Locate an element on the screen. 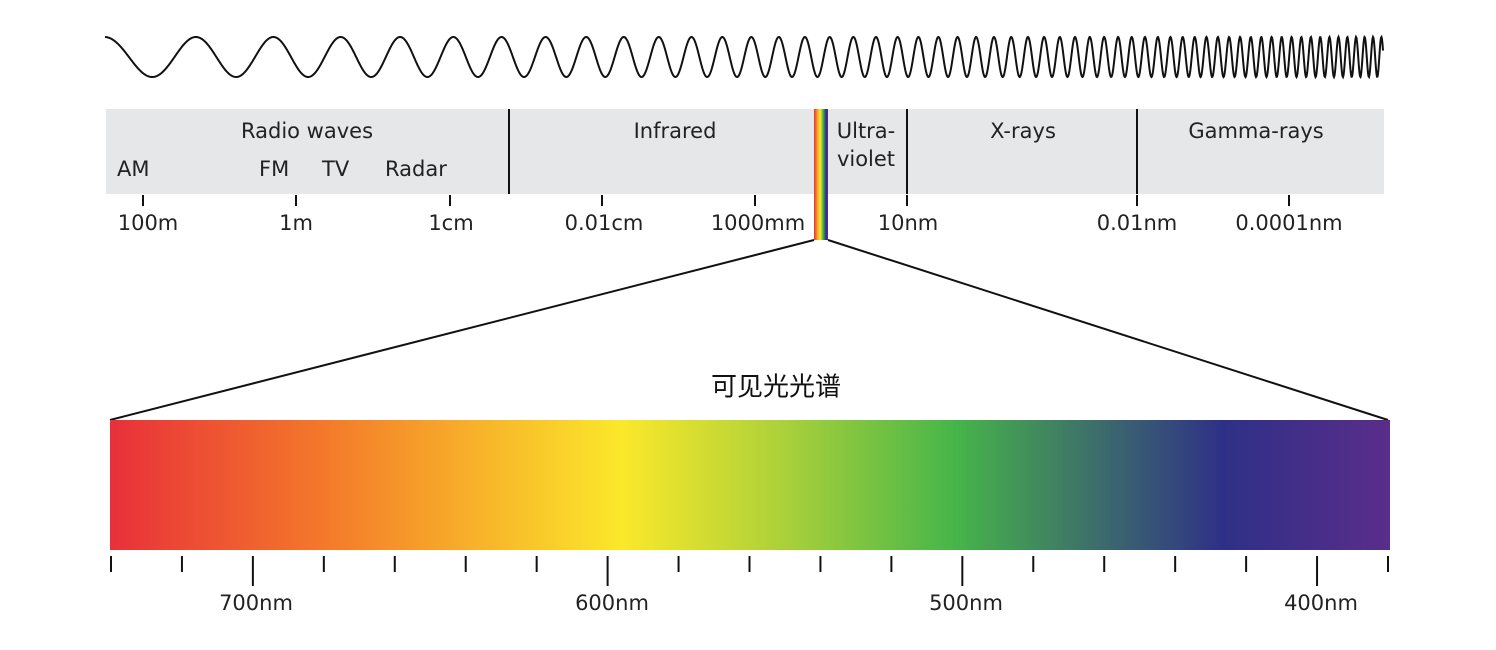 The image size is (1496, 650). visible-strip is located at coordinates (821, 174).